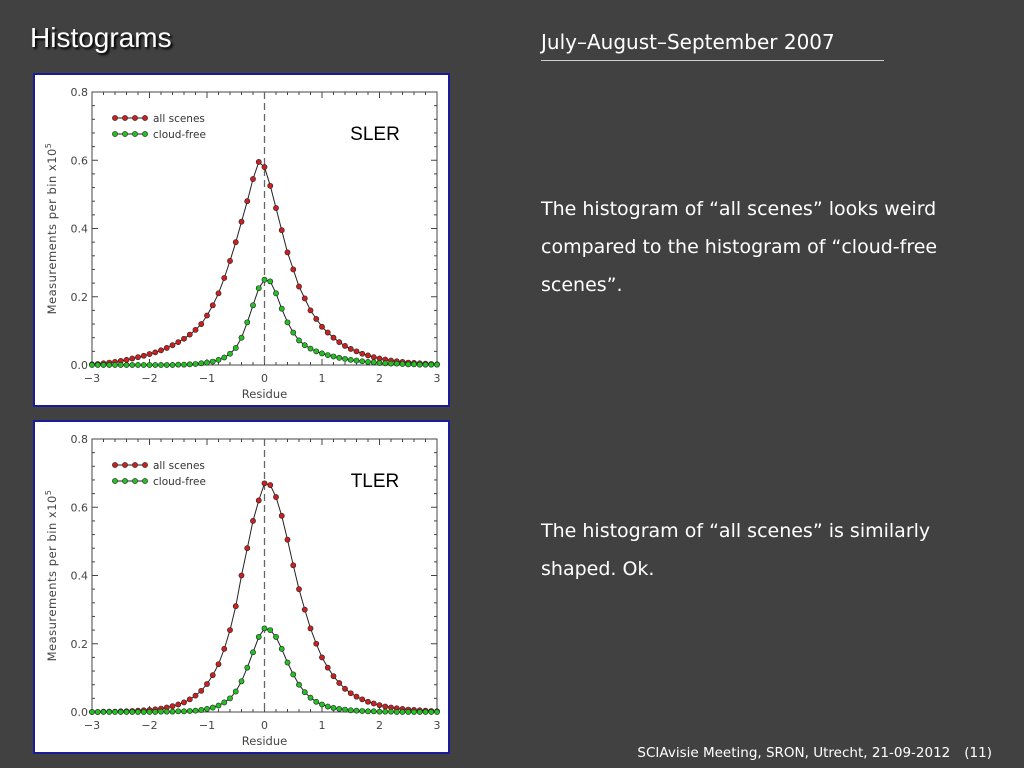  What do you see at coordinates (379, 725) in the screenshot?
I see `x-tick-label: 2` at bounding box center [379, 725].